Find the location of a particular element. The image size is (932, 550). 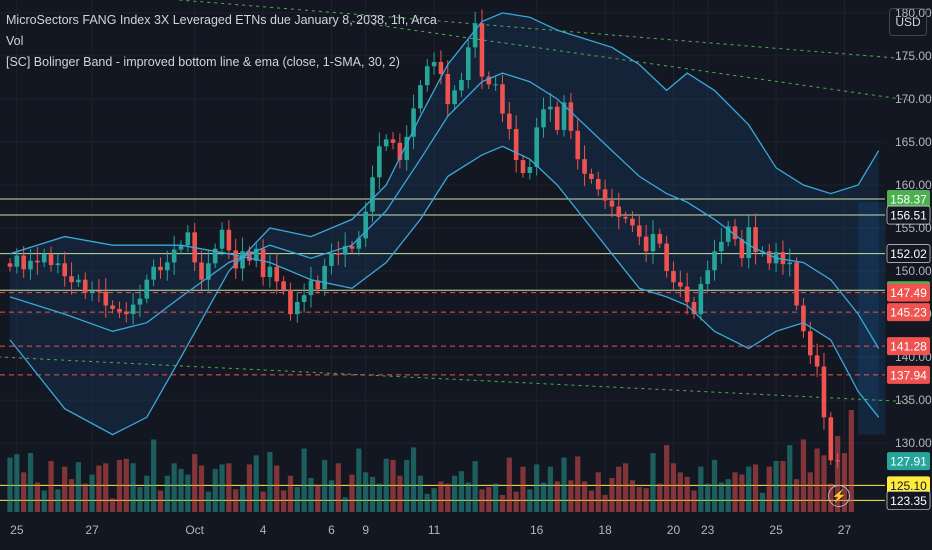

y-tick-label: 155.00 is located at coordinates (913, 228).